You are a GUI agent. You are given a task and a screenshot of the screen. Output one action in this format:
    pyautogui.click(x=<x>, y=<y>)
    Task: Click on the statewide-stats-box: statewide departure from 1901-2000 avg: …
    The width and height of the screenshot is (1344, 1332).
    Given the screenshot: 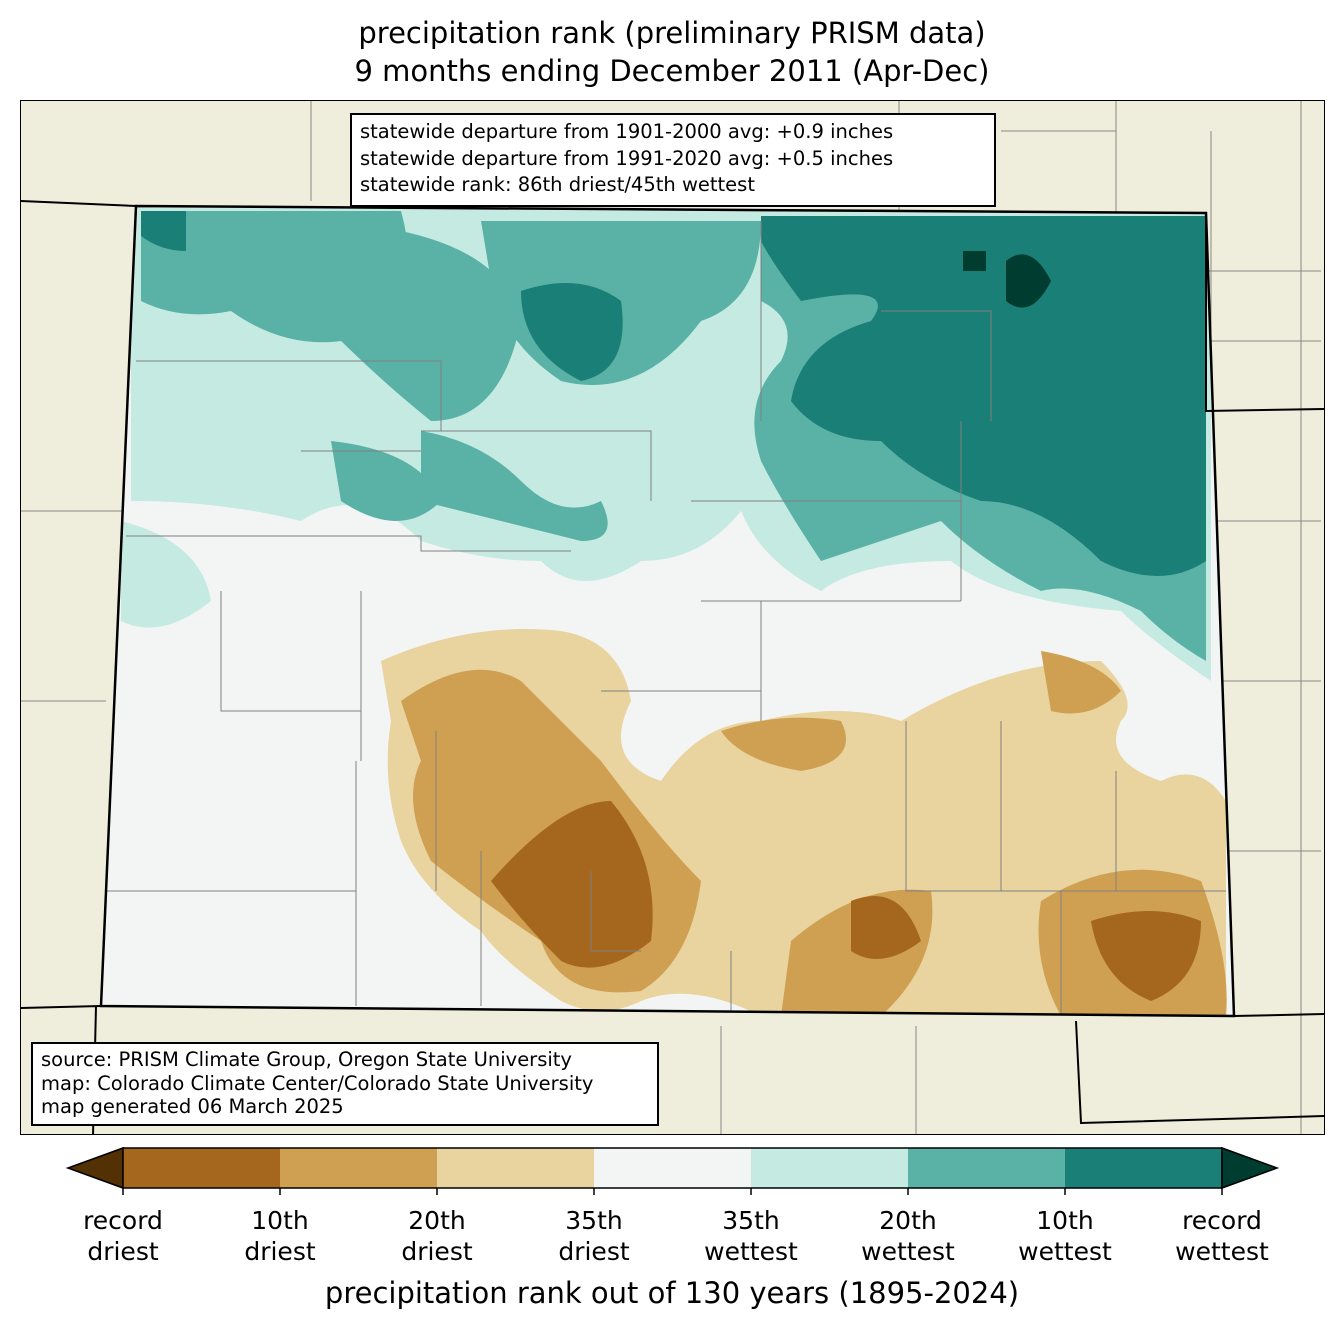 What is the action you would take?
    pyautogui.click(x=673, y=160)
    